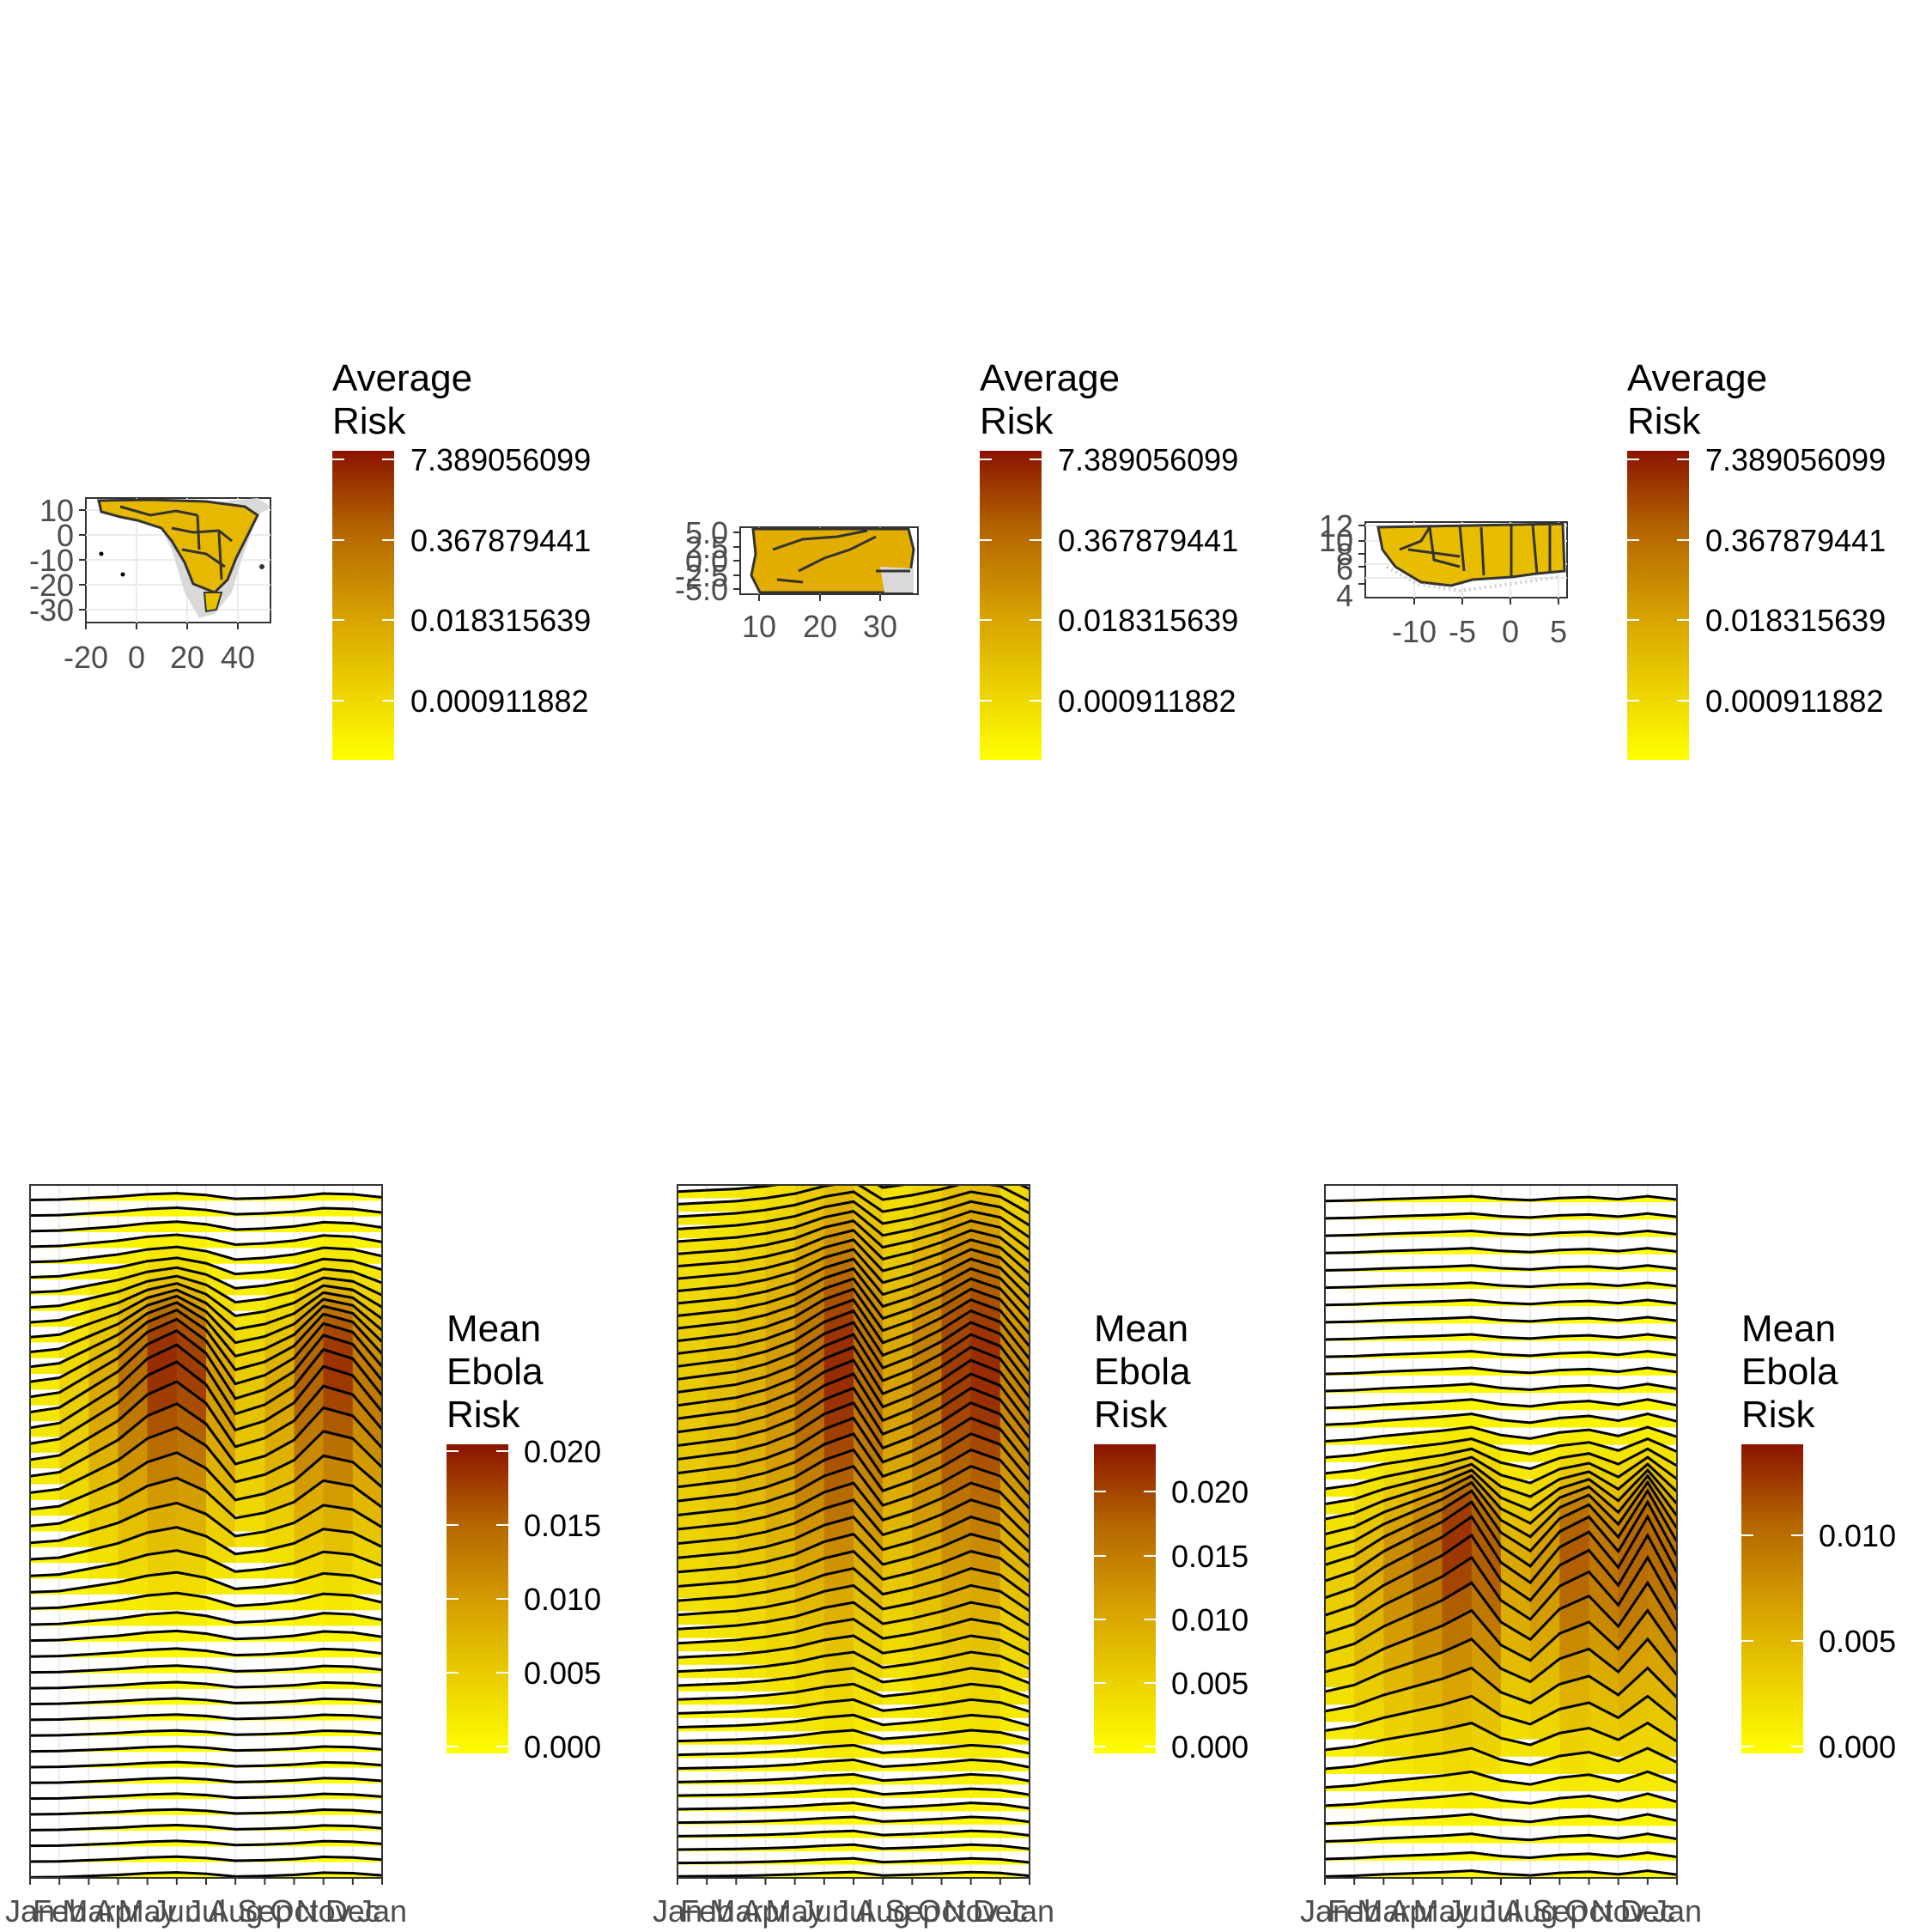 This screenshot has width=1932, height=1932. What do you see at coordinates (1473, 579) in the screenshot?
I see `map-coast-dots` at bounding box center [1473, 579].